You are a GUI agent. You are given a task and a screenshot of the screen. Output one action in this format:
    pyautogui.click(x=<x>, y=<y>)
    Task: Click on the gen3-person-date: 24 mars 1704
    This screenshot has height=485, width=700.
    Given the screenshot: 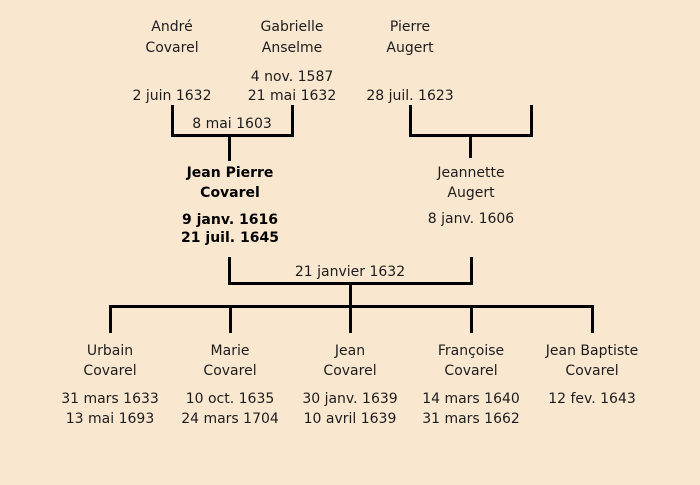 What is the action you would take?
    pyautogui.click(x=230, y=419)
    